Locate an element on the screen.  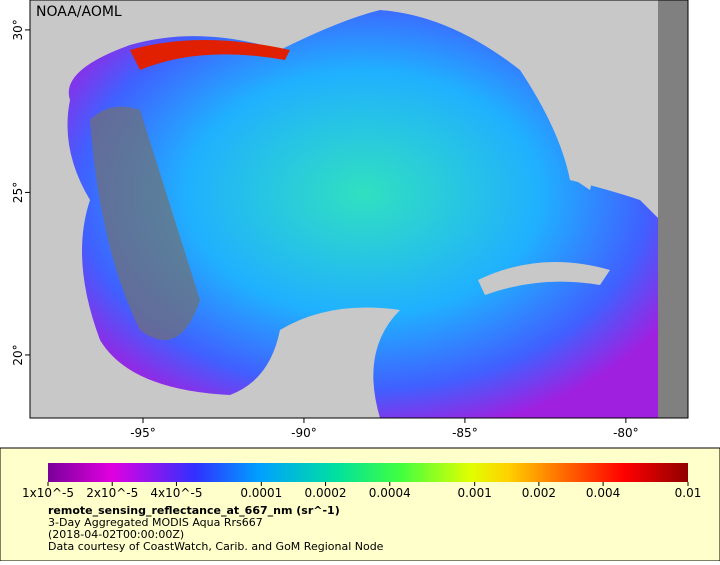
lon-tick-label: -85° is located at coordinates (465, 433).